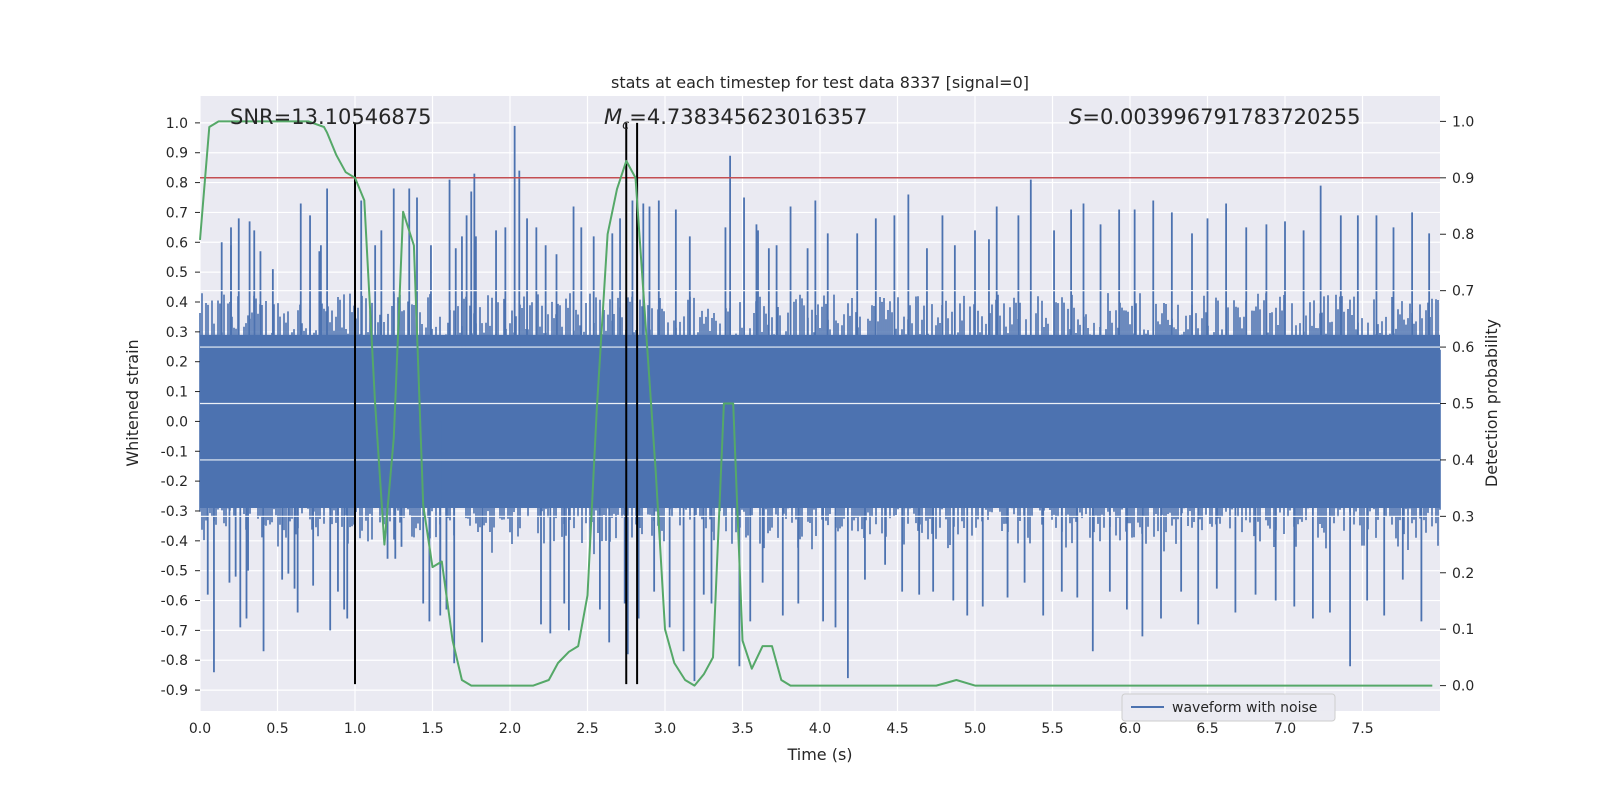 The height and width of the screenshot is (800, 1600). What do you see at coordinates (1463, 461) in the screenshot?
I see `y2-tick-label: 0.4` at bounding box center [1463, 461].